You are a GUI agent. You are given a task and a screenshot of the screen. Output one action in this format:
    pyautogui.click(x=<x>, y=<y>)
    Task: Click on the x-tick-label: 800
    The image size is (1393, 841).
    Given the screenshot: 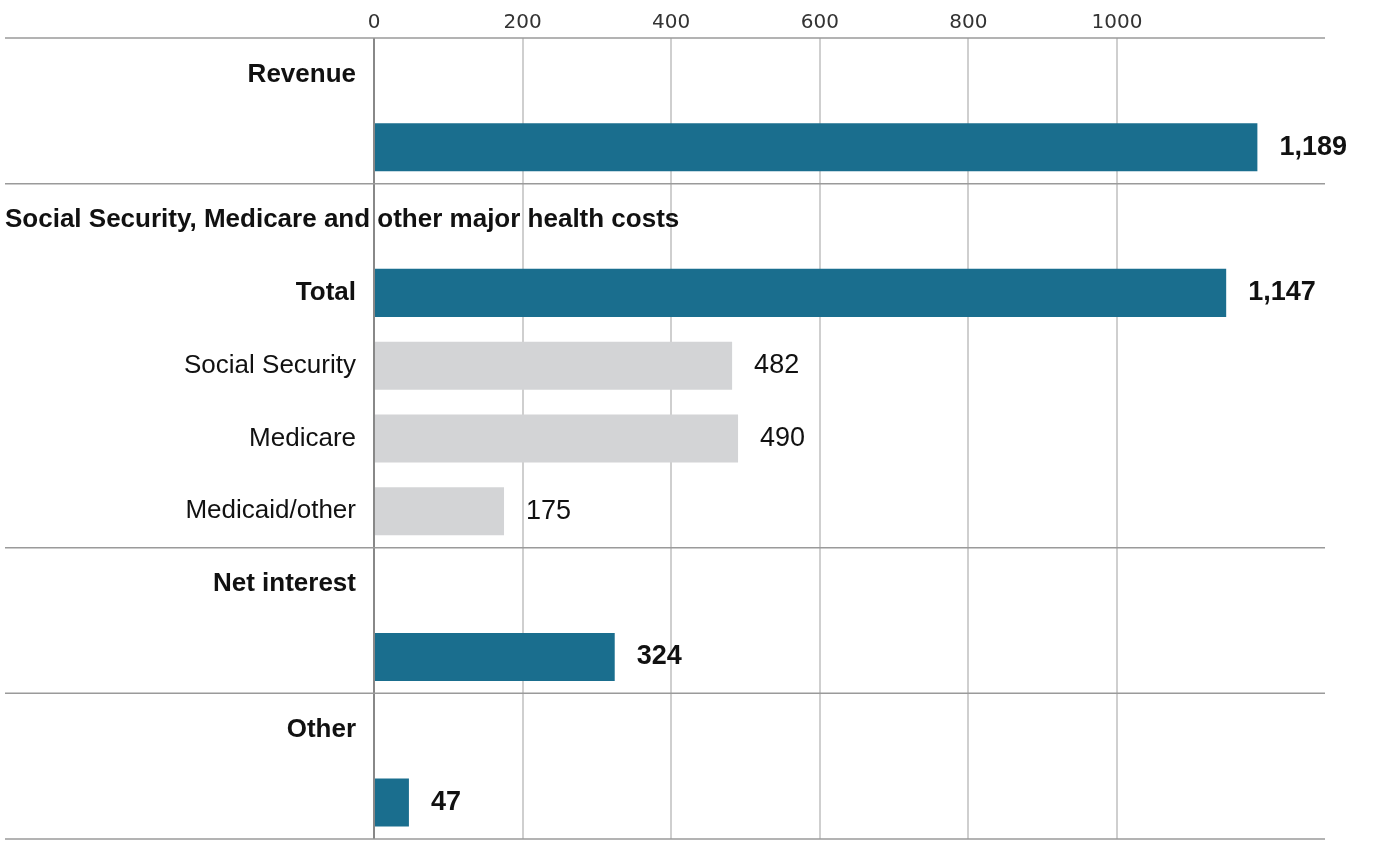 What is the action you would take?
    pyautogui.click(x=968, y=21)
    